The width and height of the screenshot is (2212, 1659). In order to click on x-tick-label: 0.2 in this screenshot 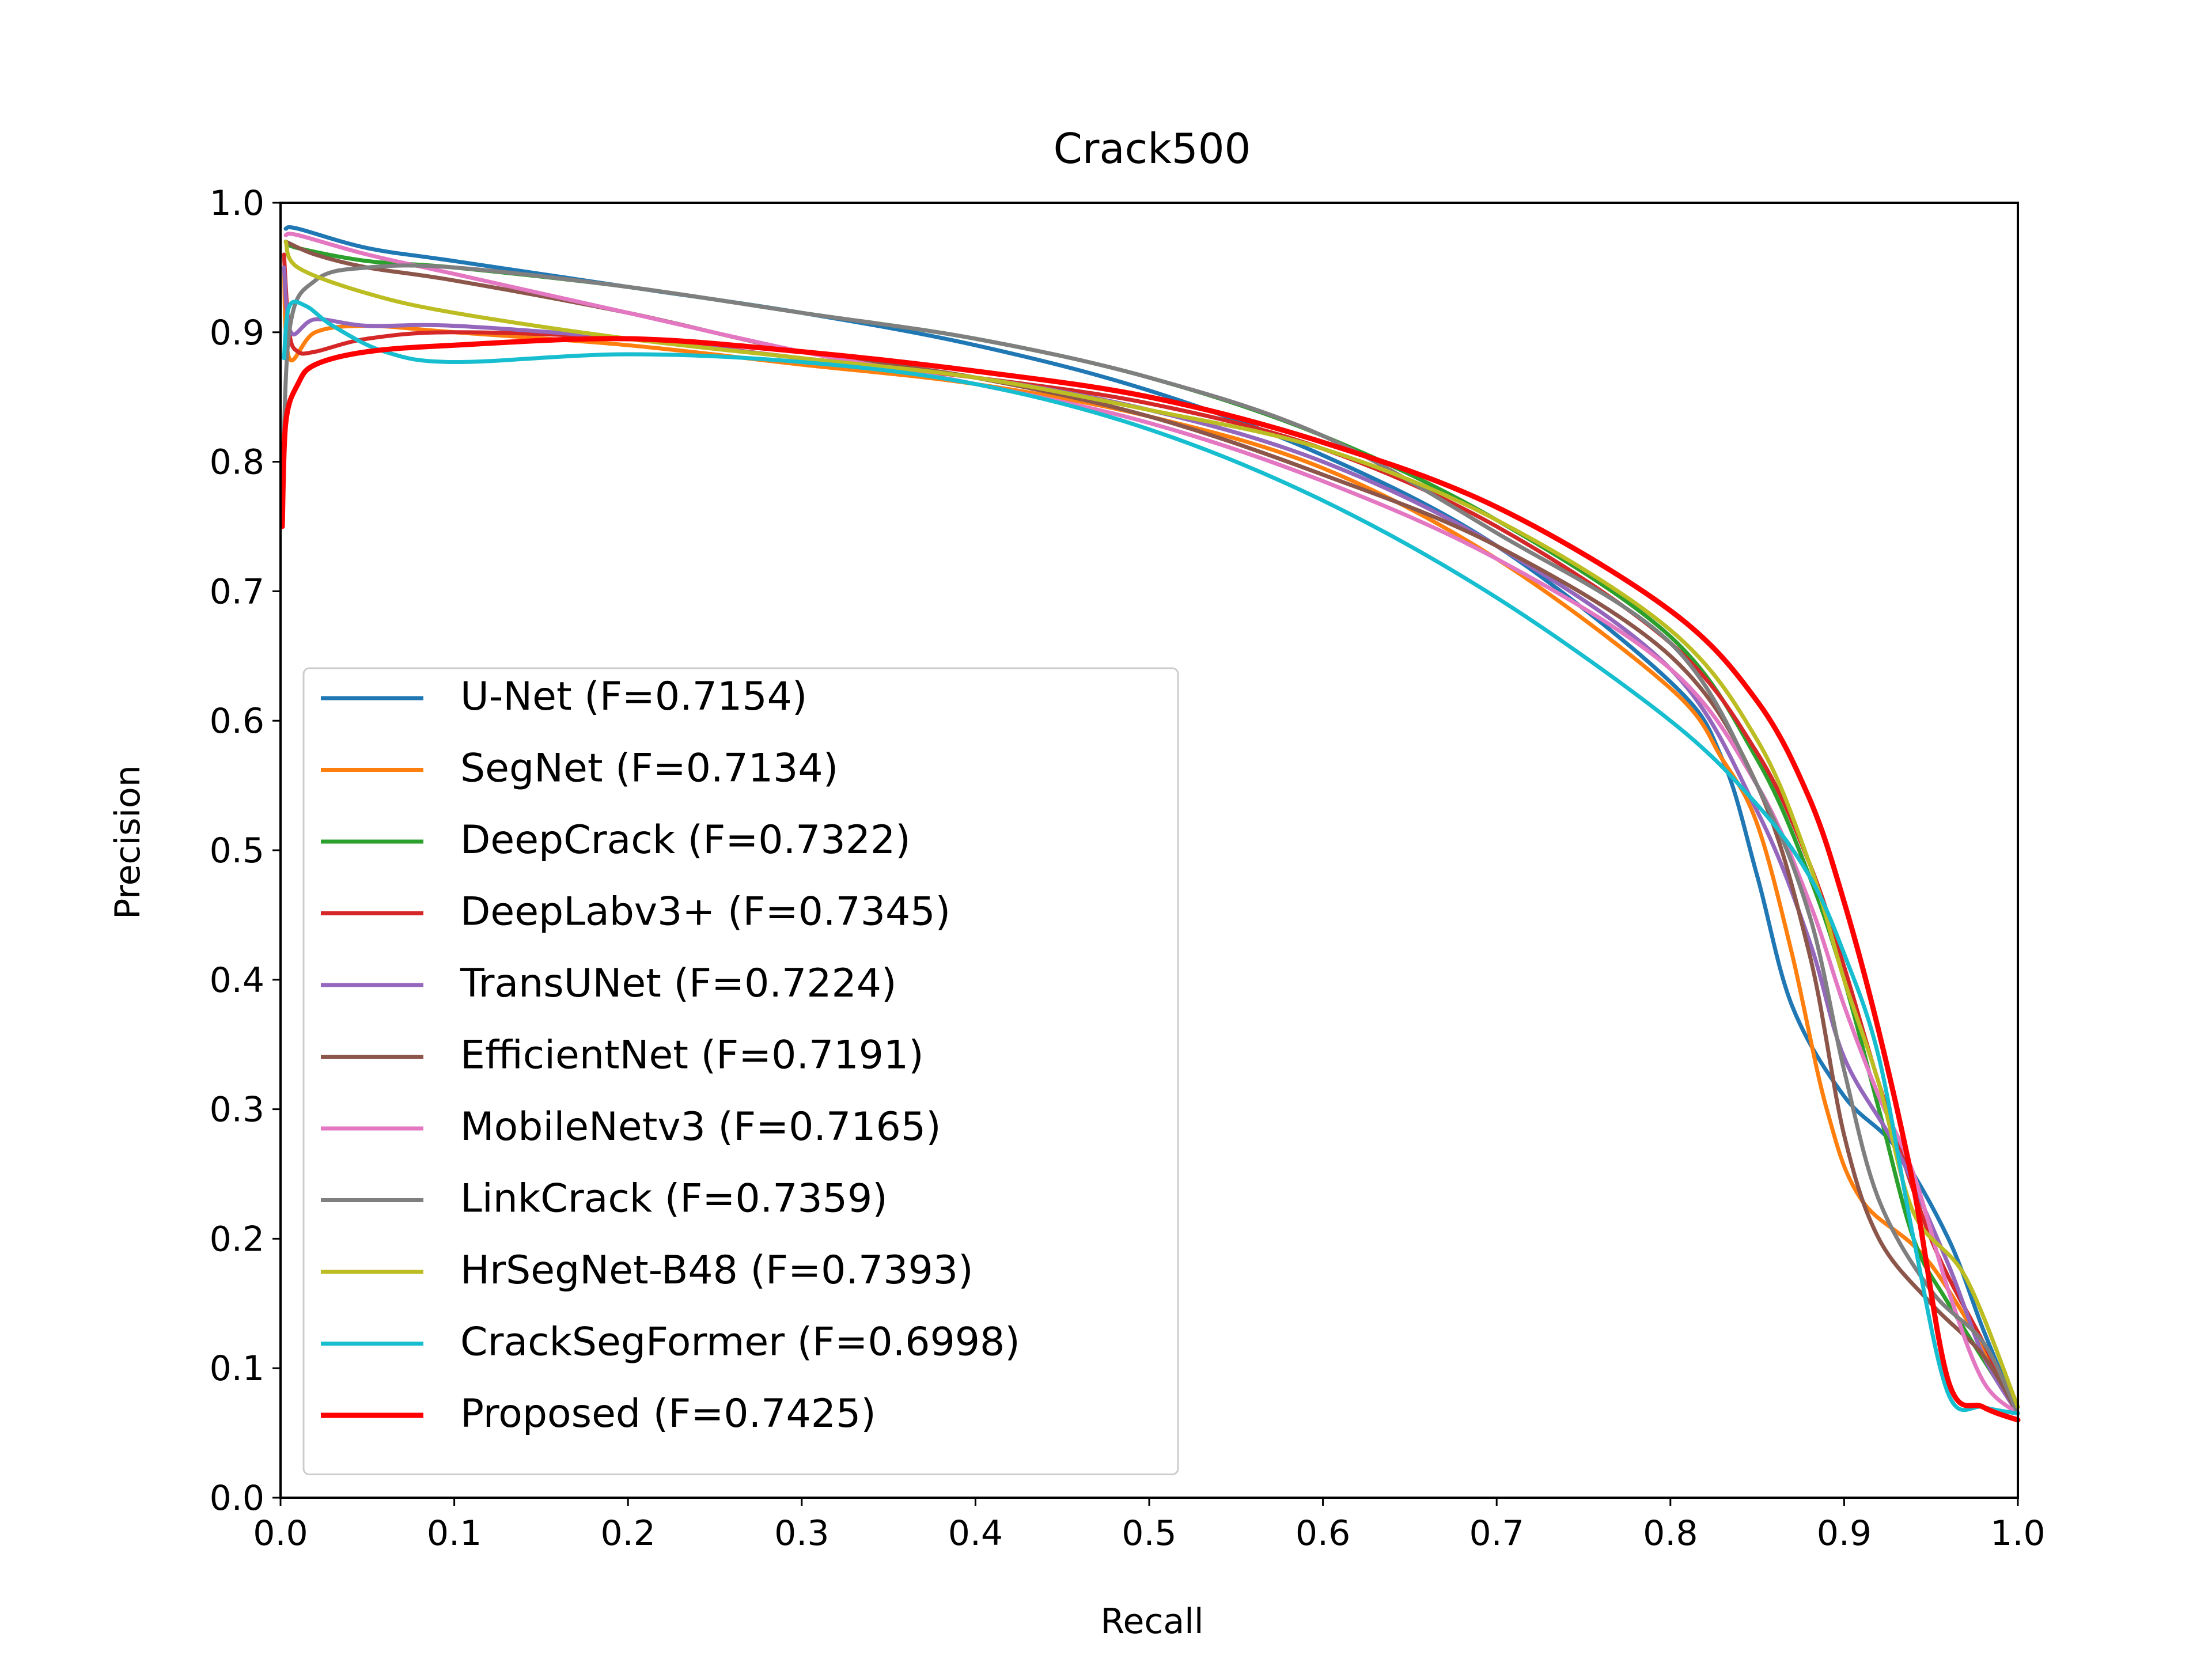, I will do `click(627, 1533)`.